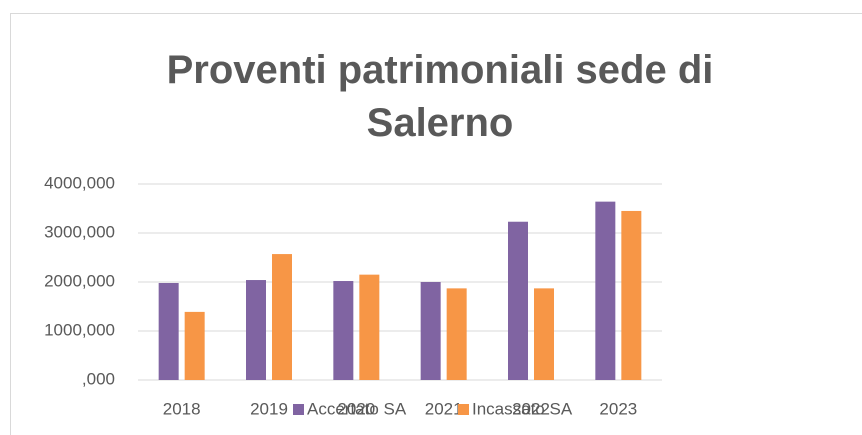 This screenshot has height=435, width=862. What do you see at coordinates (182, 408) in the screenshot?
I see `x-tick-label: 2018` at bounding box center [182, 408].